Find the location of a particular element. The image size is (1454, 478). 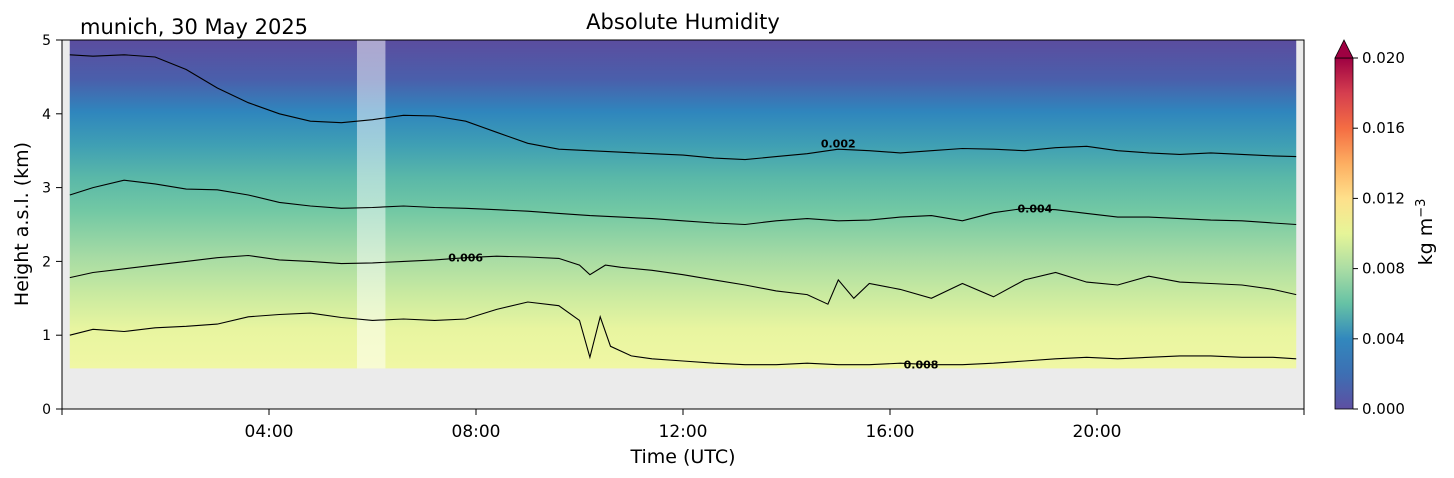

colorbar-label-unit: kg m is located at coordinates (1426, 242).